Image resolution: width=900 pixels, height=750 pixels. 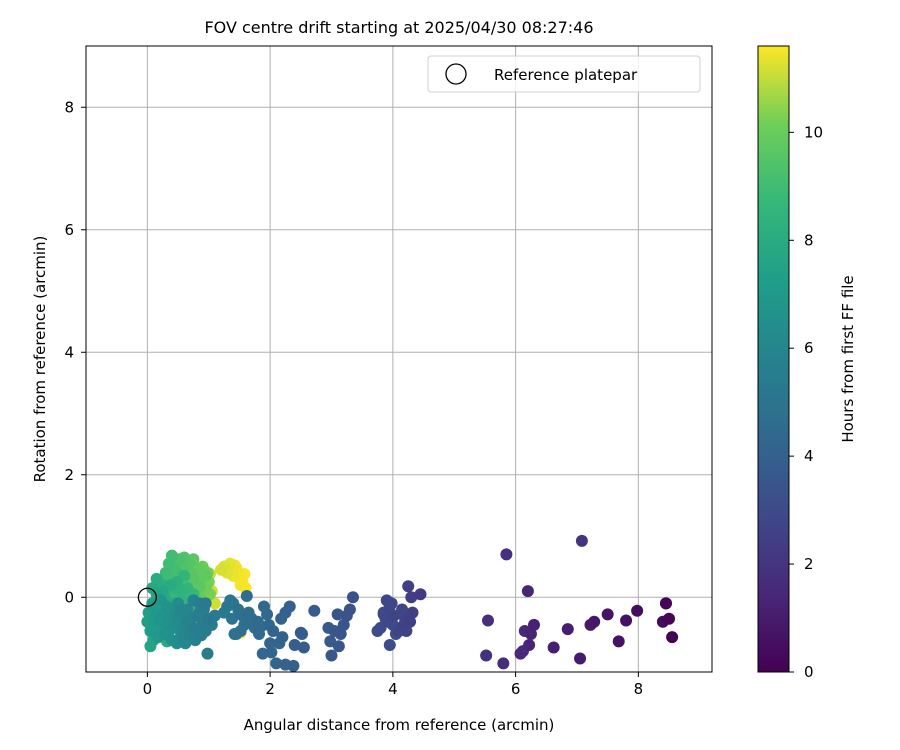 What do you see at coordinates (809, 456) in the screenshot?
I see `colorbar-tick-label: 4` at bounding box center [809, 456].